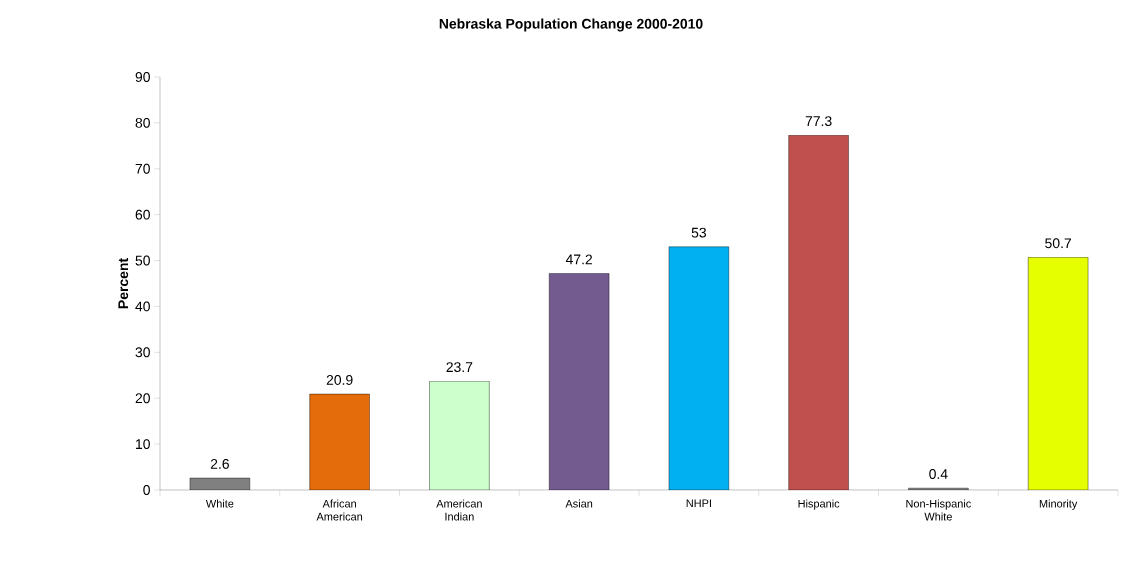 This screenshot has height=563, width=1142. What do you see at coordinates (339, 379) in the screenshot?
I see `data-label: 20.9` at bounding box center [339, 379].